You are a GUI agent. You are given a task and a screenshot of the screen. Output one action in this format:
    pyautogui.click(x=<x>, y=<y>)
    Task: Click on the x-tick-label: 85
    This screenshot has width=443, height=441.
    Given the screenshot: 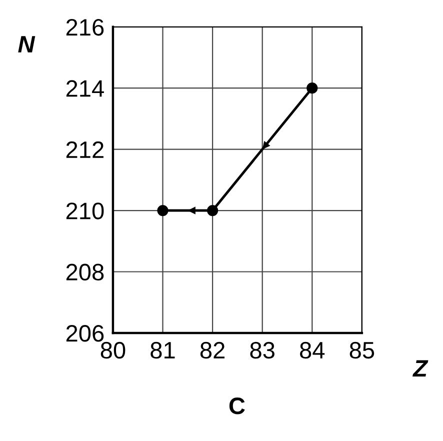 What is the action you would take?
    pyautogui.click(x=362, y=350)
    